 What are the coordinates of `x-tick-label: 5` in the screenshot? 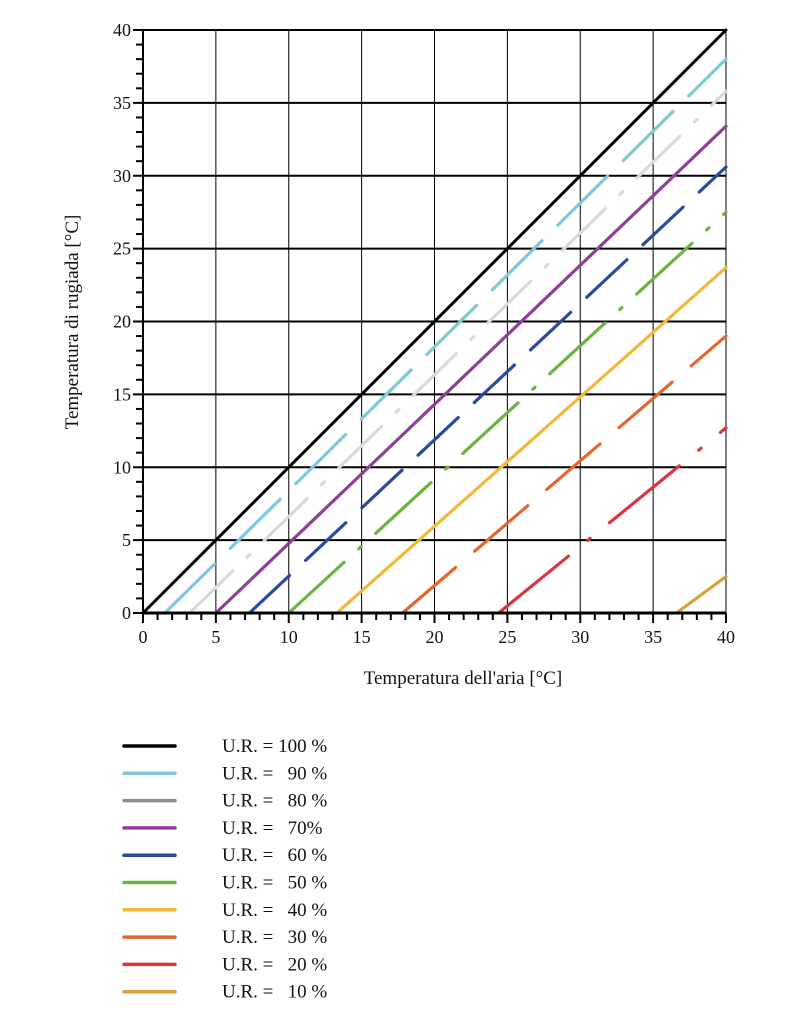 It's located at (215, 637).